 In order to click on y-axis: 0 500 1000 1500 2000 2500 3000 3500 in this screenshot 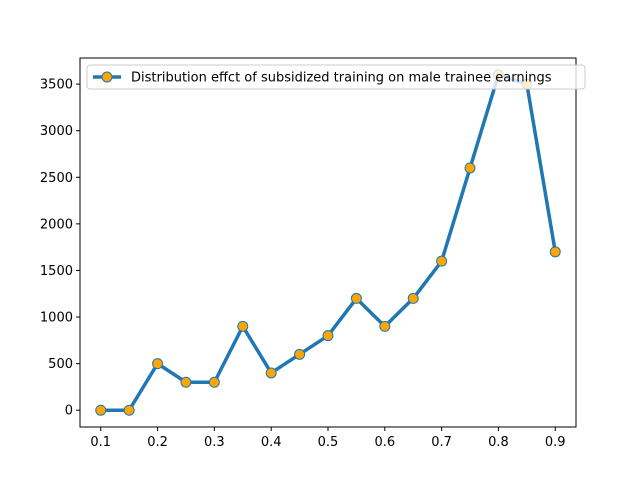, I will do `click(60, 248)`.